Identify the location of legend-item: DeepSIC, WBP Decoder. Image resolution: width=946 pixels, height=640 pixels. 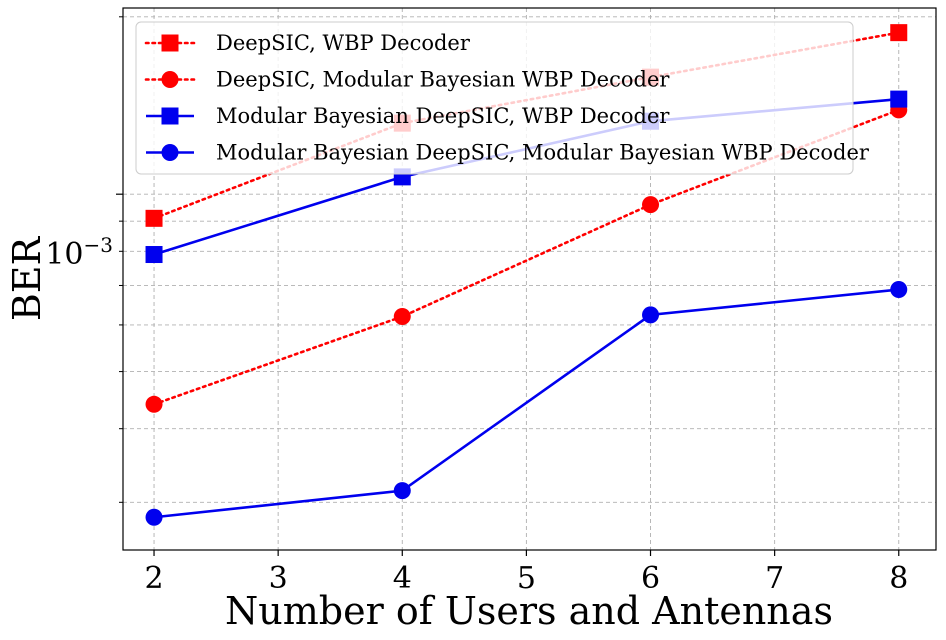
(307, 43).